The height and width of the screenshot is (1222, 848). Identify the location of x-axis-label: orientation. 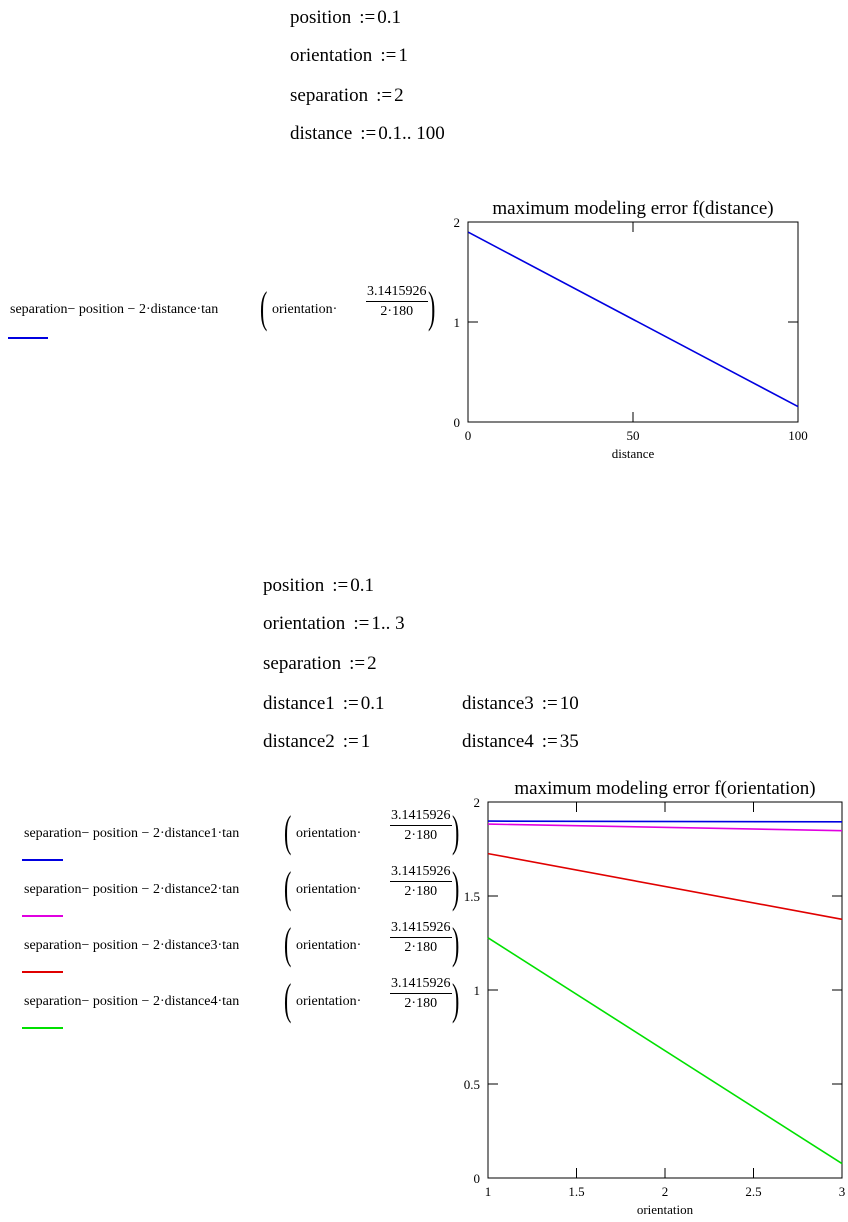
(665, 1209).